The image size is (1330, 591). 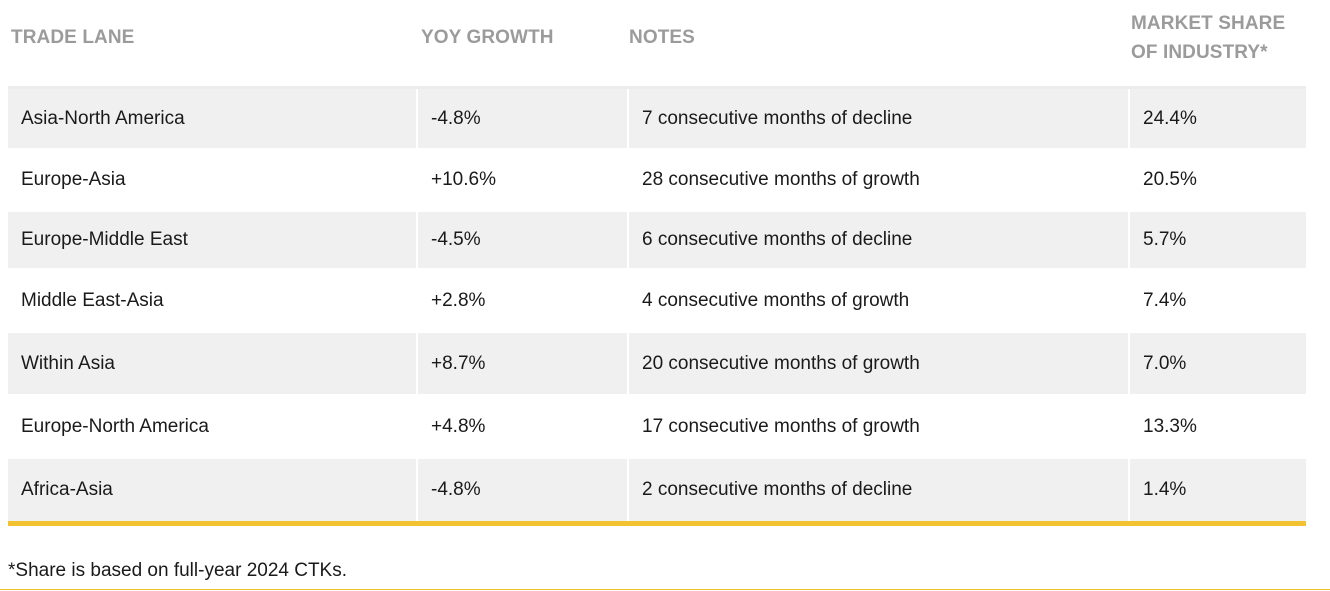 I want to click on cell-notes: 20 consecutive months of growth, so click(x=878, y=363).